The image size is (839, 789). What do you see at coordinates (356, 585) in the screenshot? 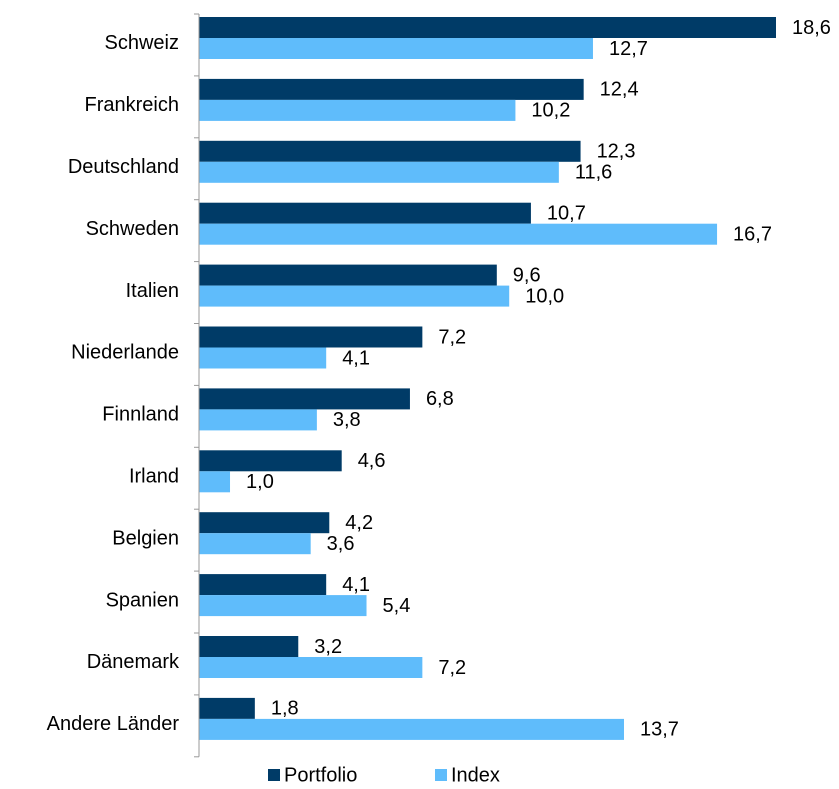
I see `value-label-portfolio-spanien: 4,1` at bounding box center [356, 585].